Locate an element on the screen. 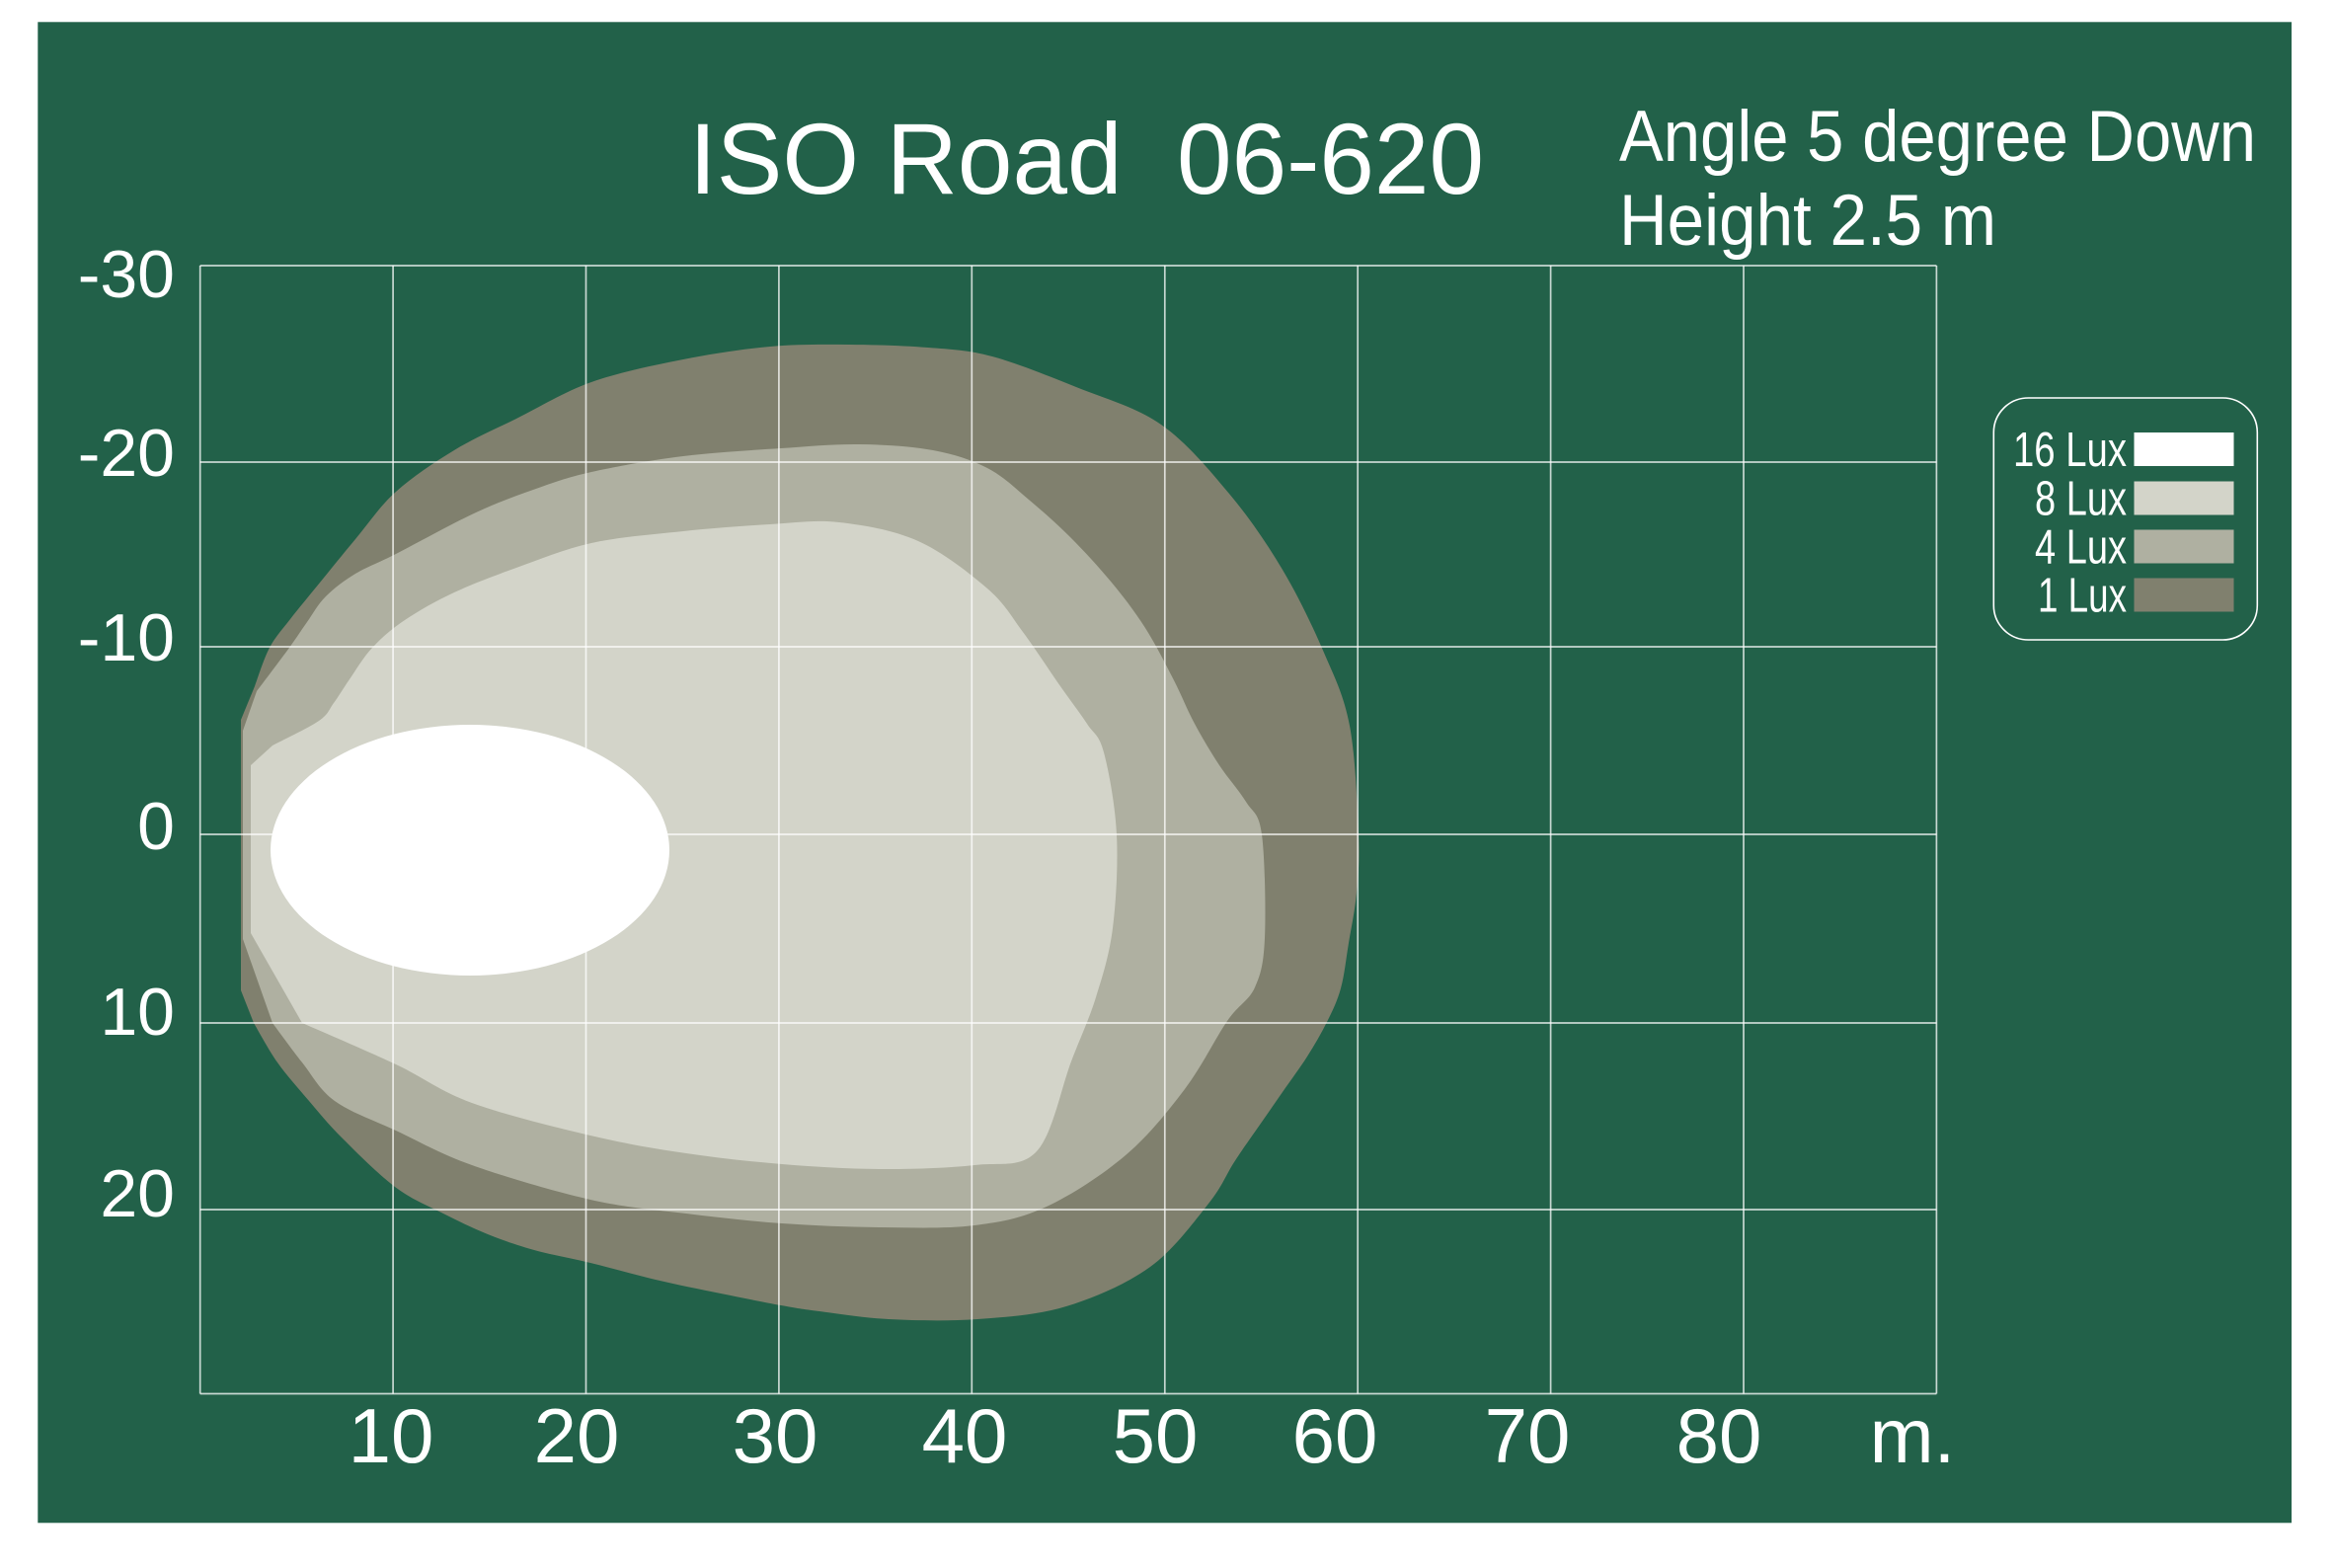 The height and width of the screenshot is (1568, 2335). svg-text: -30 is located at coordinates (126, 274).